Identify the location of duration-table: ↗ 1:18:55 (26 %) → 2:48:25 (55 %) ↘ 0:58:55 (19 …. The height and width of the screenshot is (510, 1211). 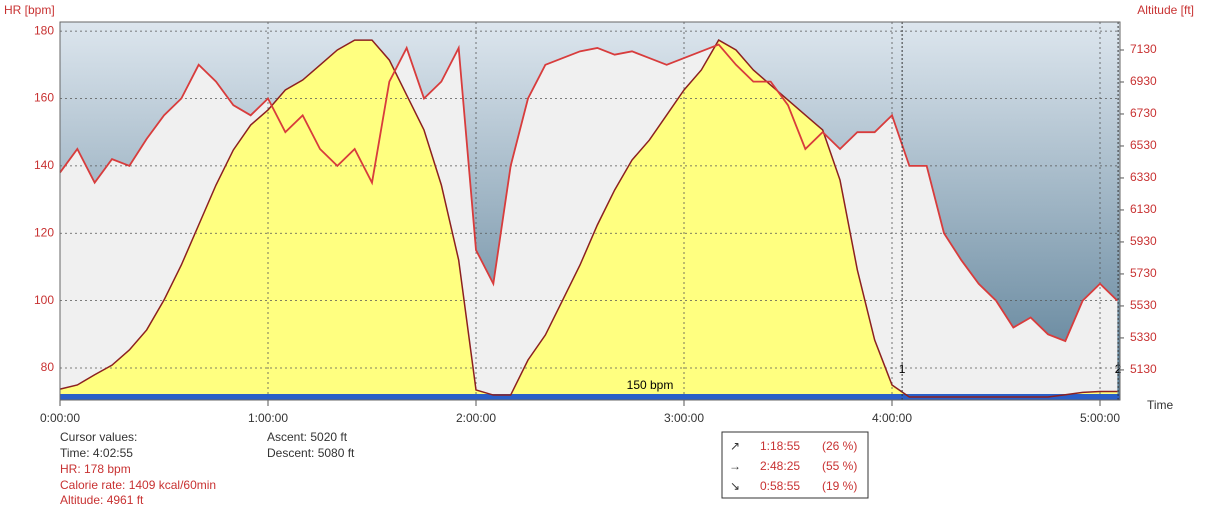
(793, 466).